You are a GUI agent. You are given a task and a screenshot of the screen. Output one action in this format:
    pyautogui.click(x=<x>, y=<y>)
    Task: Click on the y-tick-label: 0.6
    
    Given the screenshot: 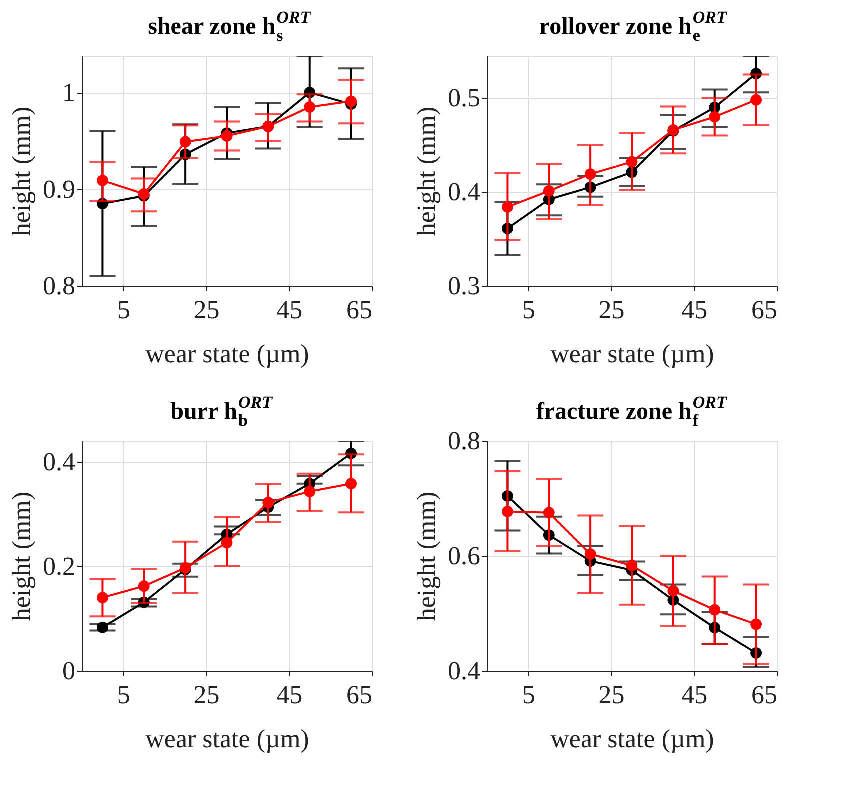 What is the action you would take?
    pyautogui.click(x=464, y=556)
    